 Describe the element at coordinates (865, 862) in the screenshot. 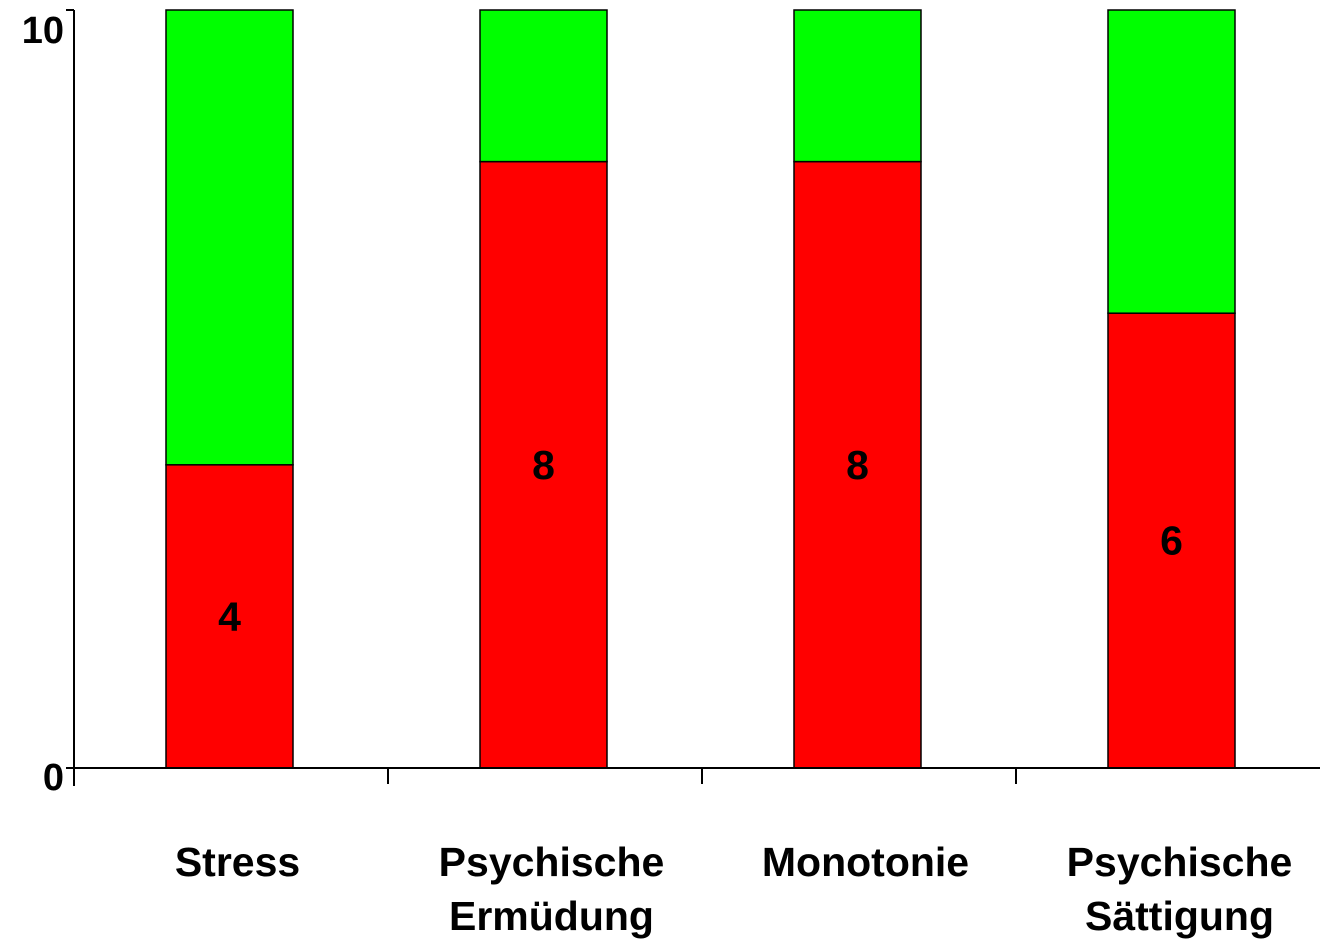

I see `category-label-3-line-1: Monotonie` at that location.